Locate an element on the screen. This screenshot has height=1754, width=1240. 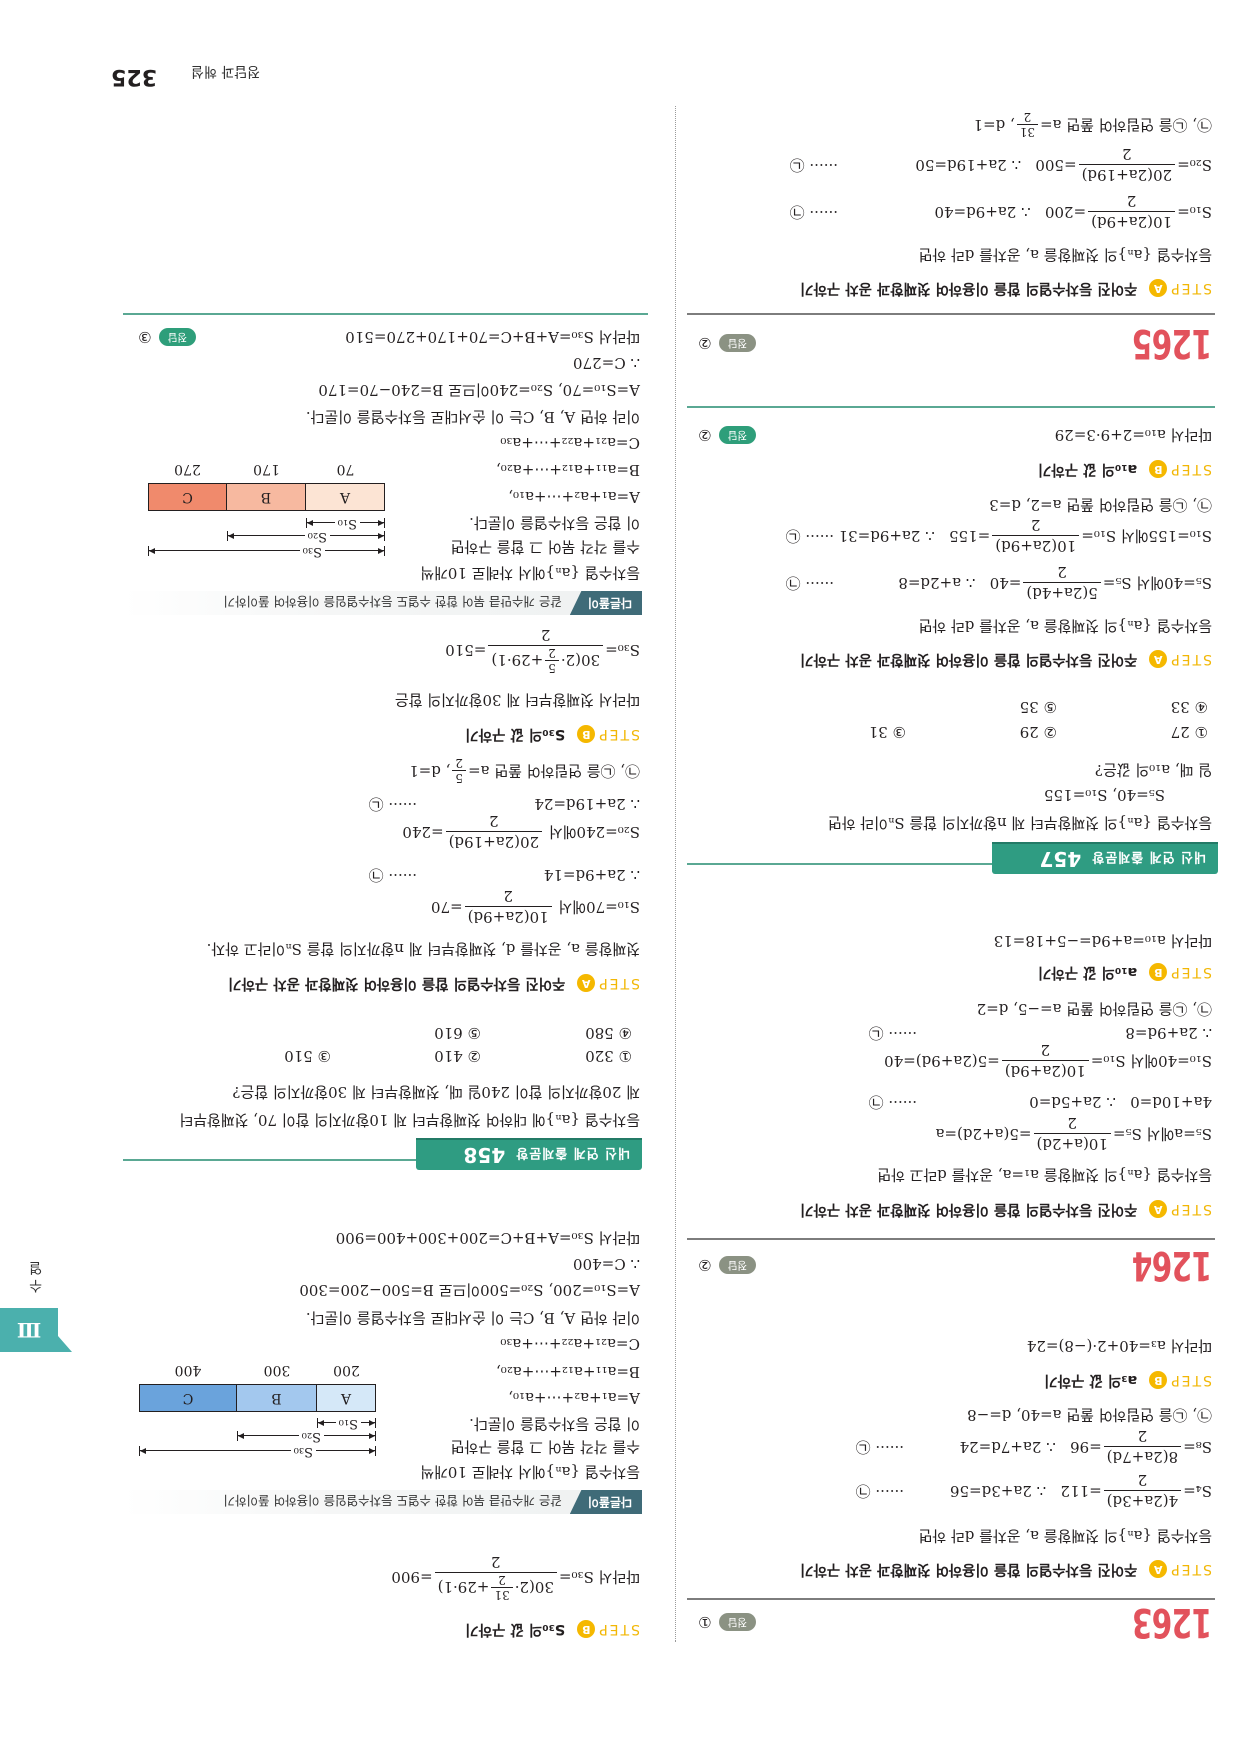
choice-5: ⑤ 35 is located at coordinates (1038, 707).